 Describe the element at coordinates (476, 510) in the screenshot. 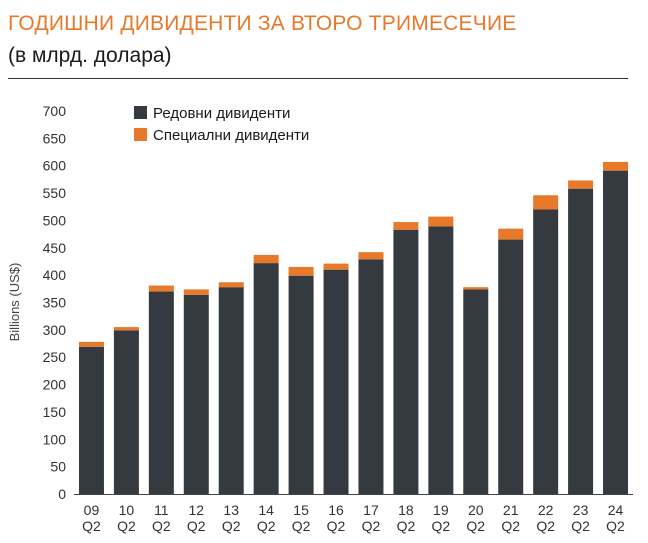

I see `x-tick-year: 20` at that location.